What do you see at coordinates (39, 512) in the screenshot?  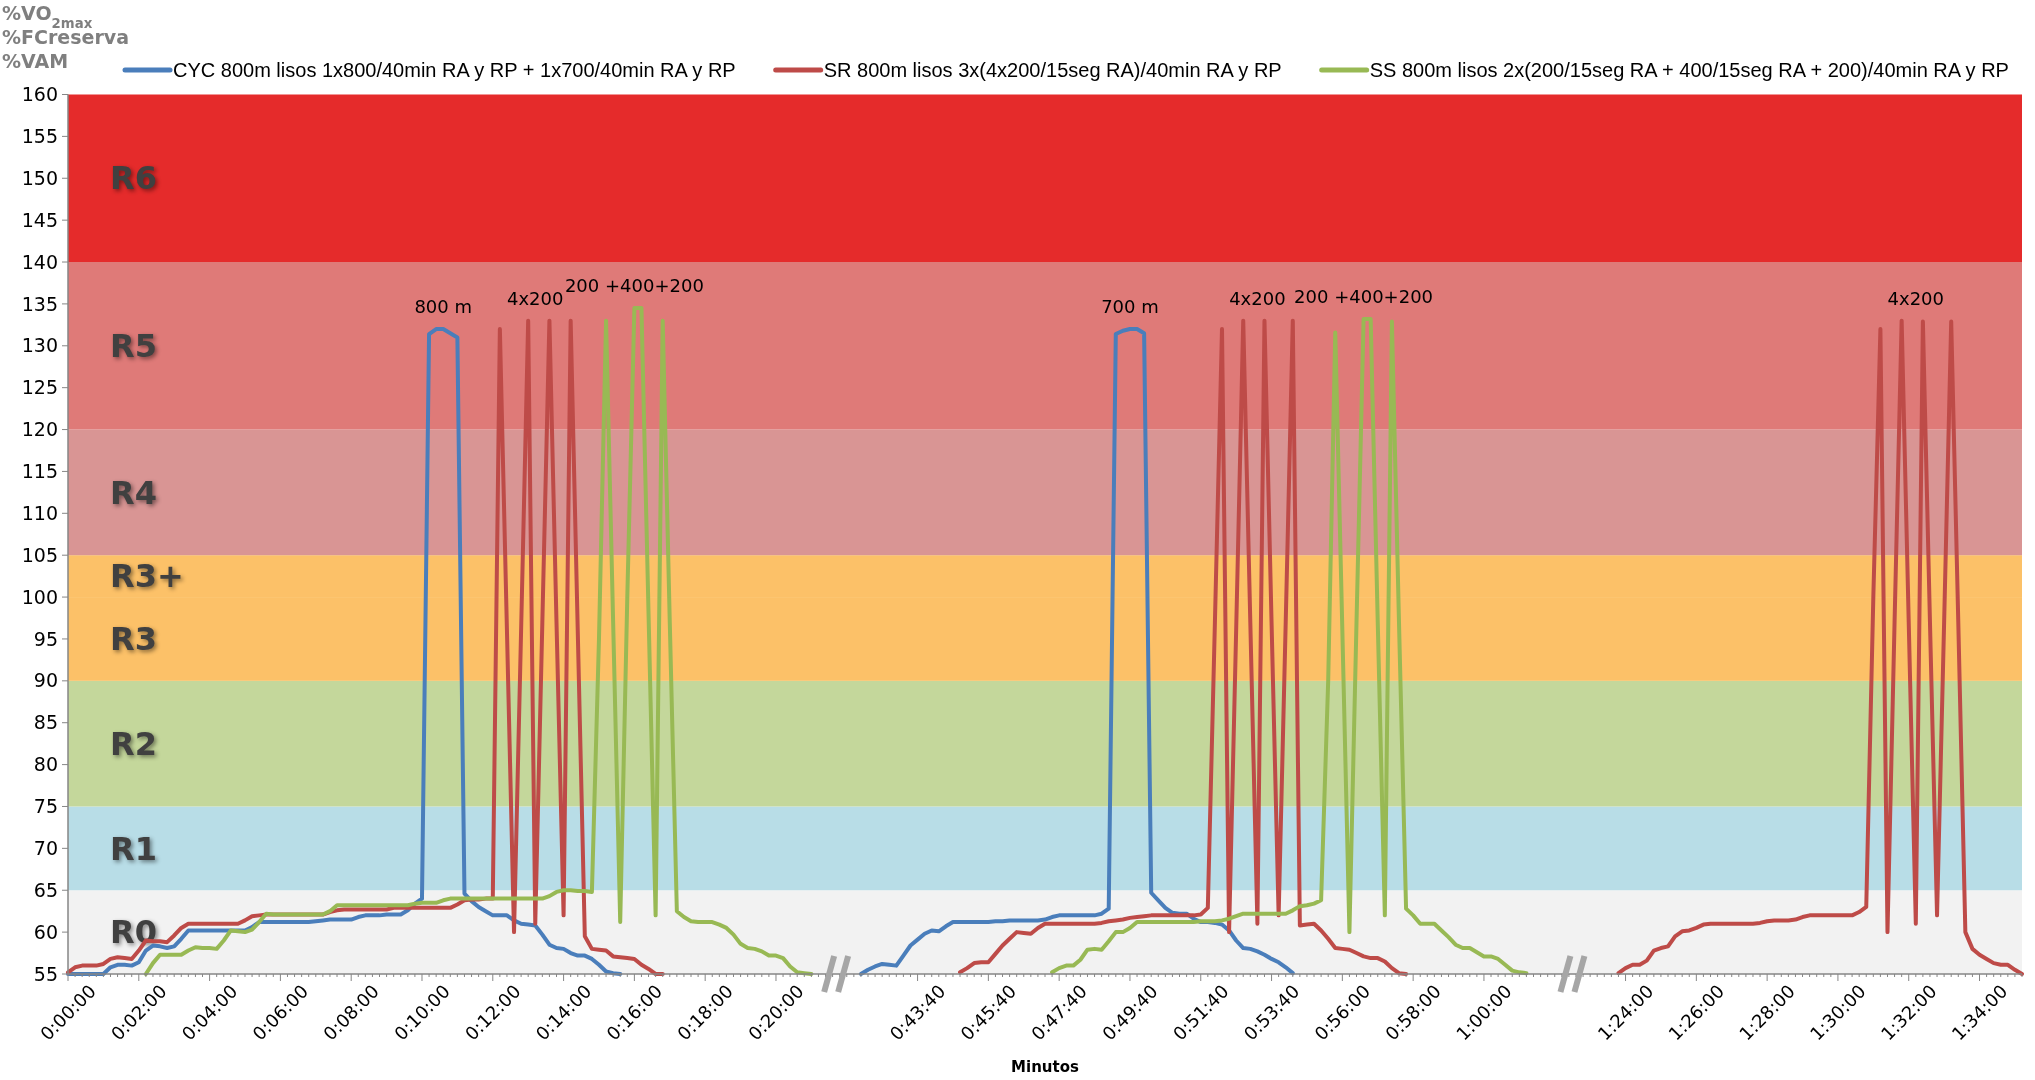 I see `y-tick-label: 110` at bounding box center [39, 512].